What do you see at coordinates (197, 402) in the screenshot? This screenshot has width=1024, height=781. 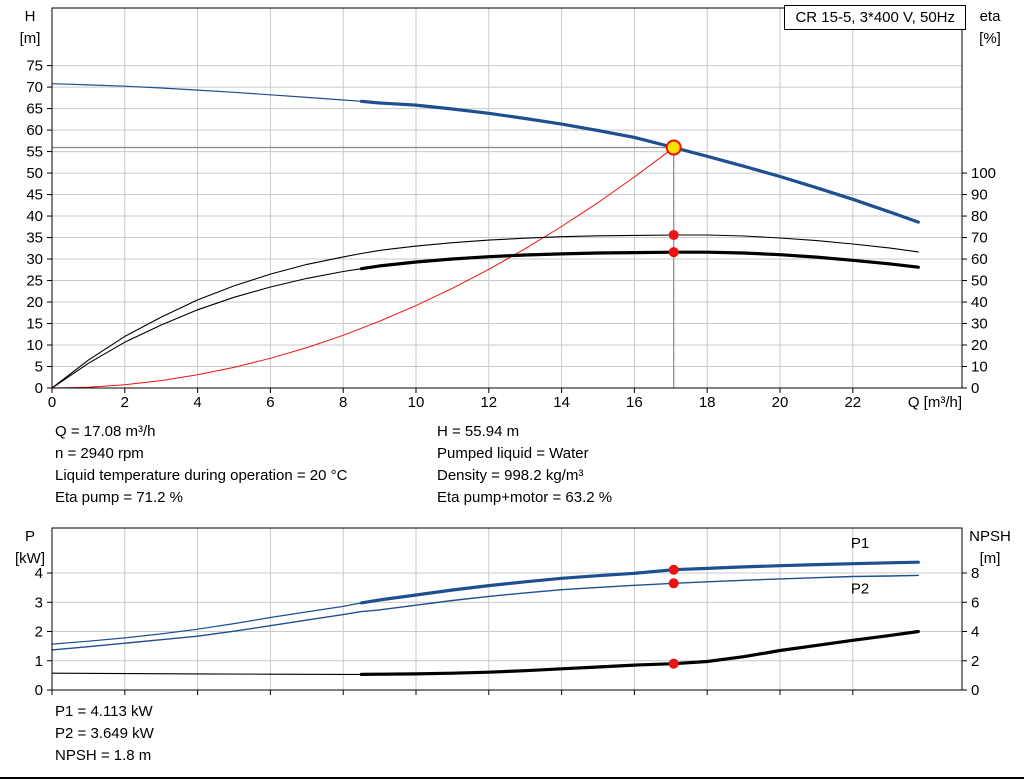 I see `x-tick-label: 4` at bounding box center [197, 402].